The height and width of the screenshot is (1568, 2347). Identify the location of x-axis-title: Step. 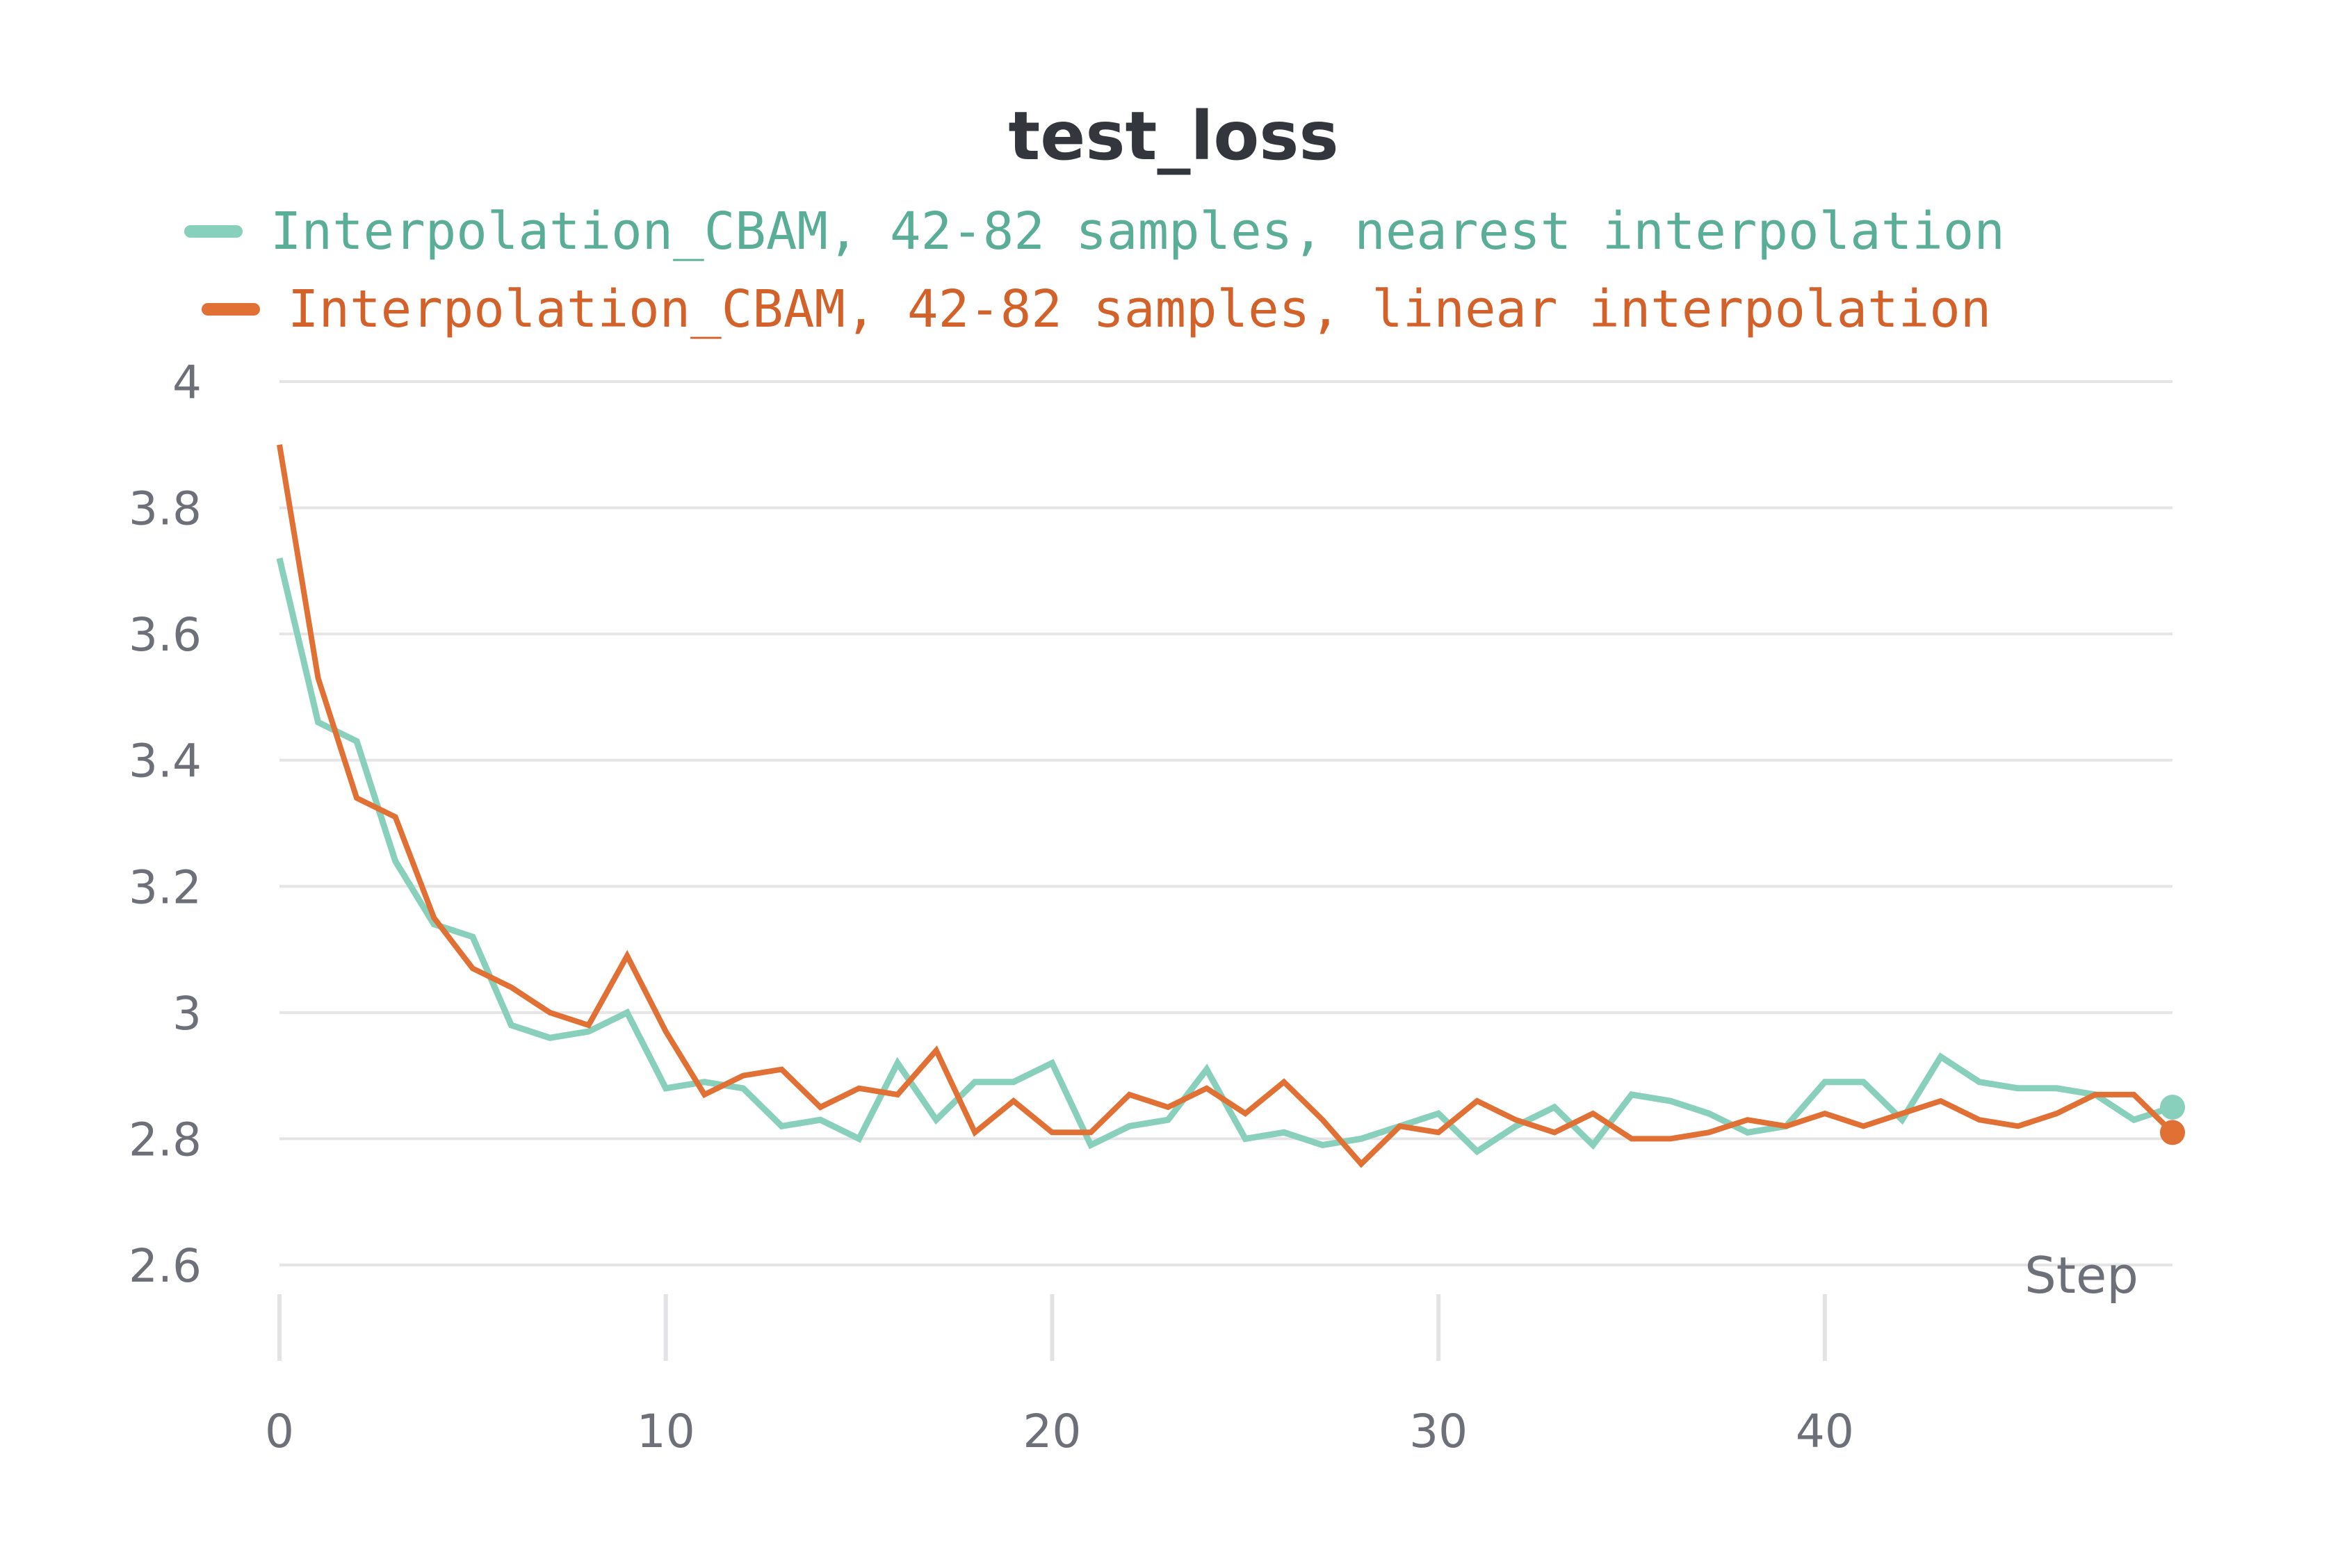
(2081, 1275).